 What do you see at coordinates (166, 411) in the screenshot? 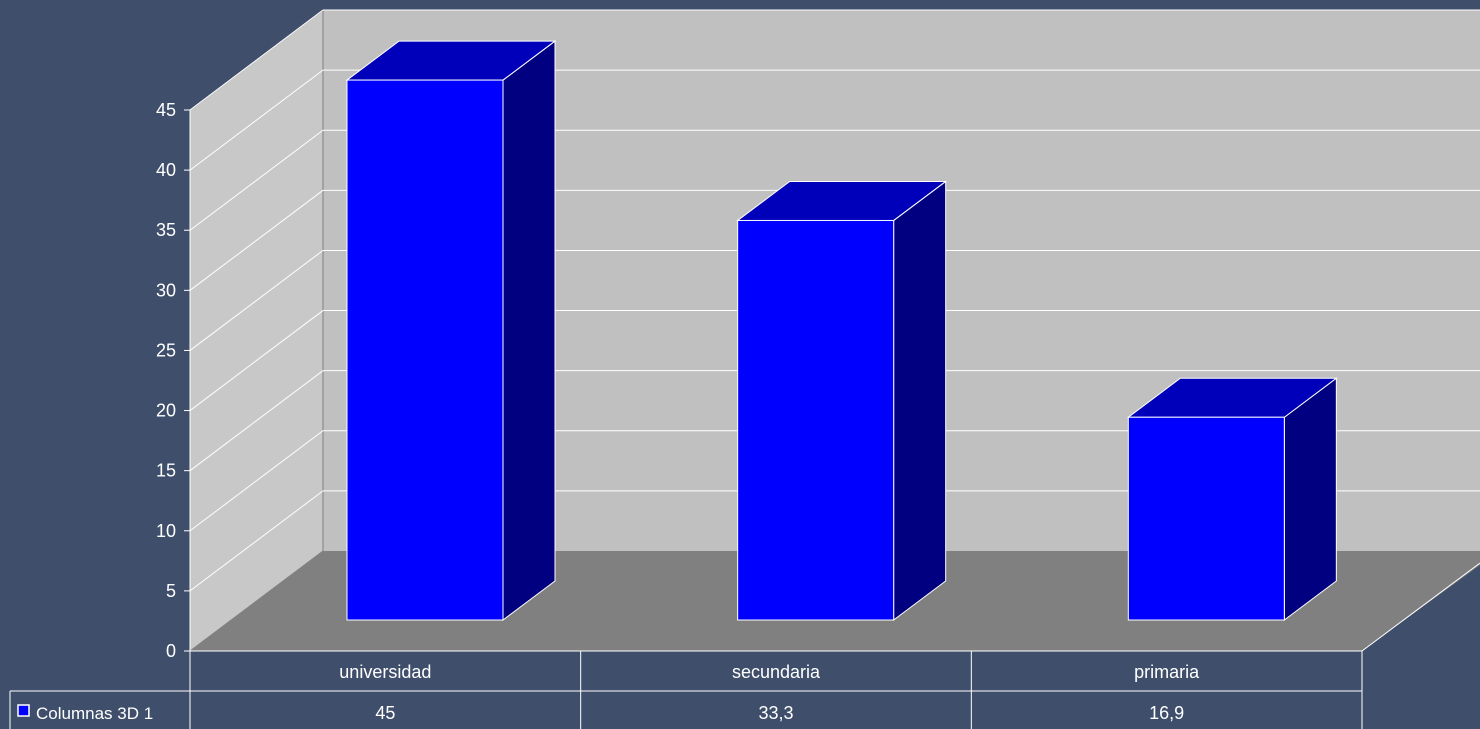
I see `y-tick-label: 20` at bounding box center [166, 411].